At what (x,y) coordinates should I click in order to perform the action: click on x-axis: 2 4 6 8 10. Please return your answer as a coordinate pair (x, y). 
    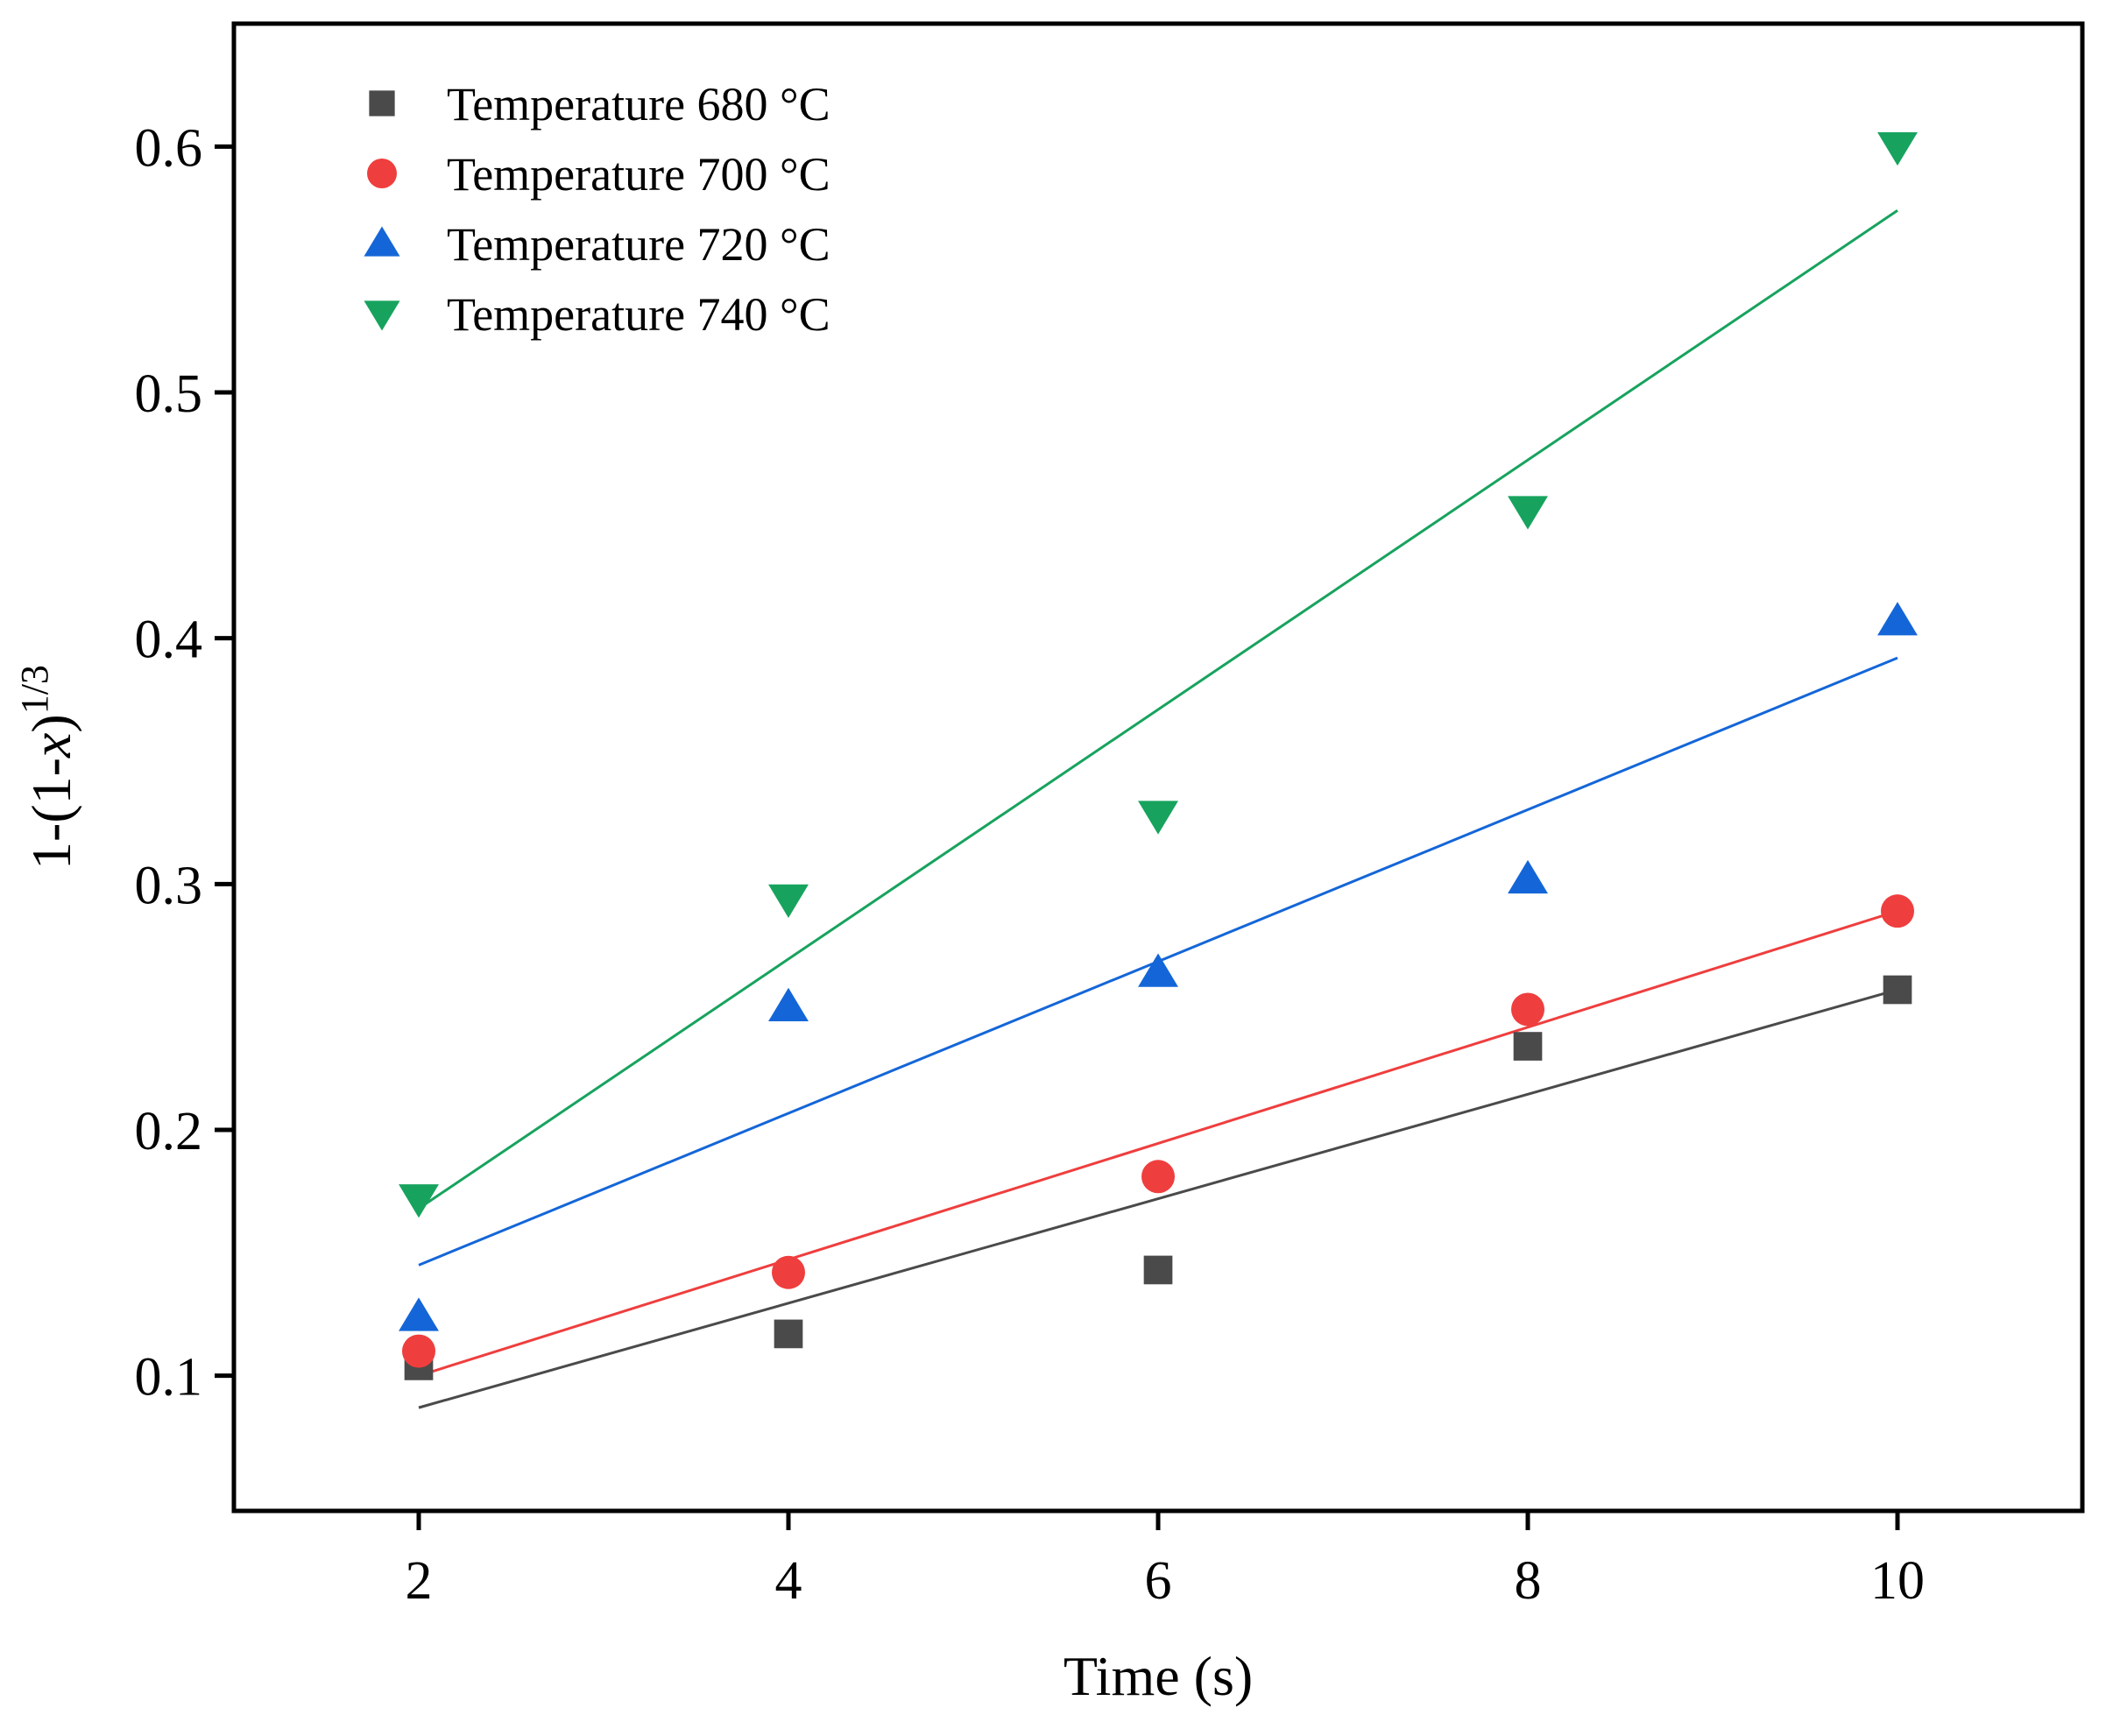
    Looking at the image, I should click on (1165, 1561).